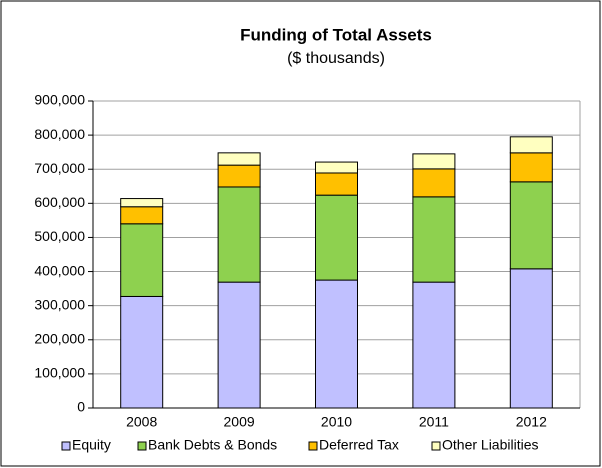  Describe the element at coordinates (336, 58) in the screenshot. I see `chart-subtitle: ($ thousands)` at that location.